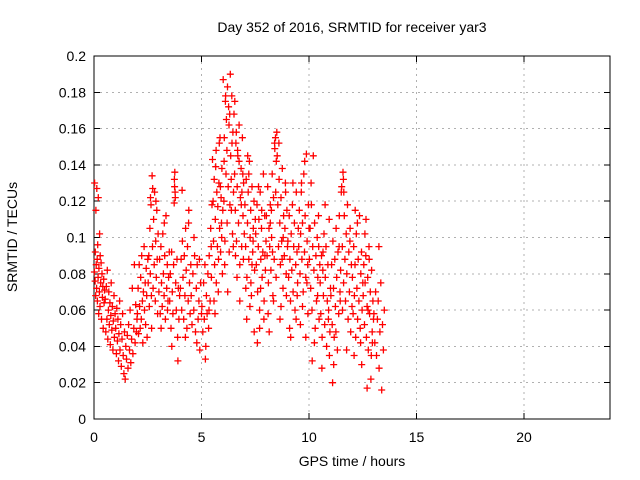  I want to click on y-tick-label: 0.12, so click(72, 201).